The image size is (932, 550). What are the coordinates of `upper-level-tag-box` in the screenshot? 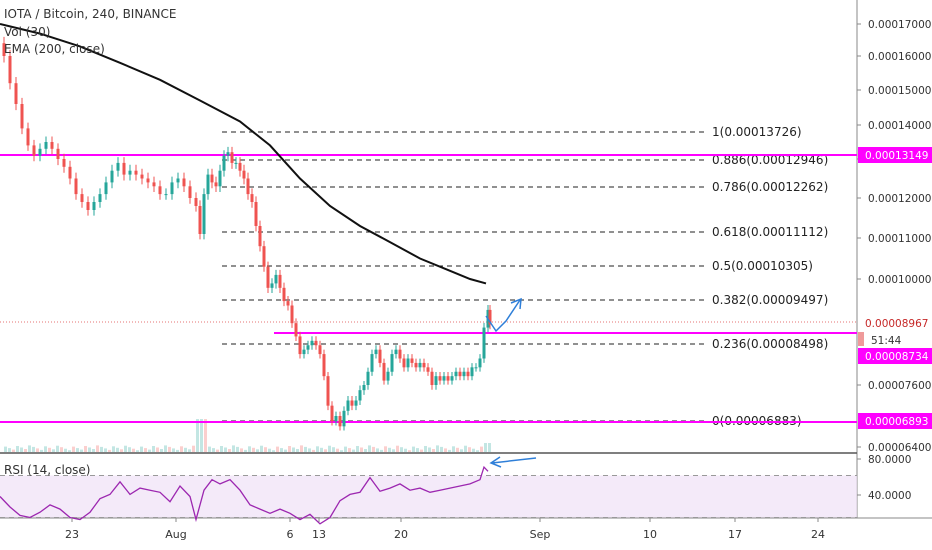 It's located at (895, 155).